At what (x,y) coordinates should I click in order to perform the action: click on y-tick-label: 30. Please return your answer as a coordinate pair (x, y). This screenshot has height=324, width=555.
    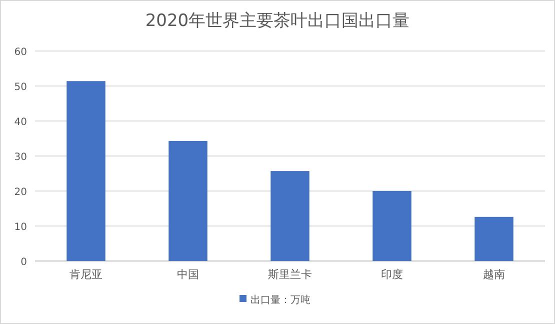
    Looking at the image, I should click on (20, 157).